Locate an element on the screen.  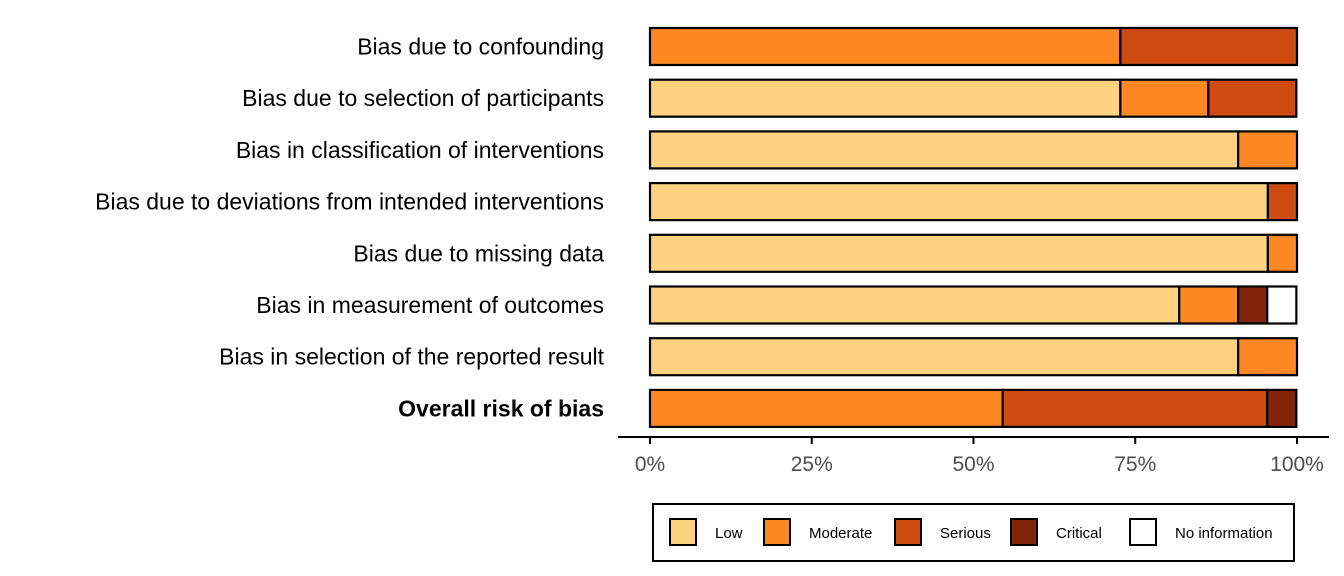
legend-key-low is located at coordinates (683, 532).